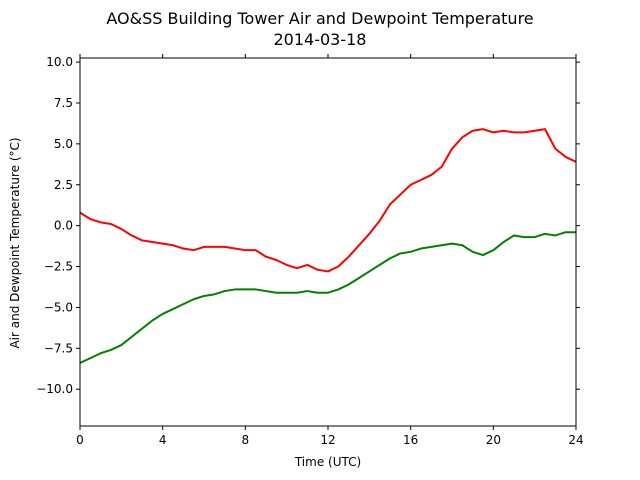 This screenshot has width=640, height=480. What do you see at coordinates (575, 440) in the screenshot?
I see `x-tick-label: 24` at bounding box center [575, 440].